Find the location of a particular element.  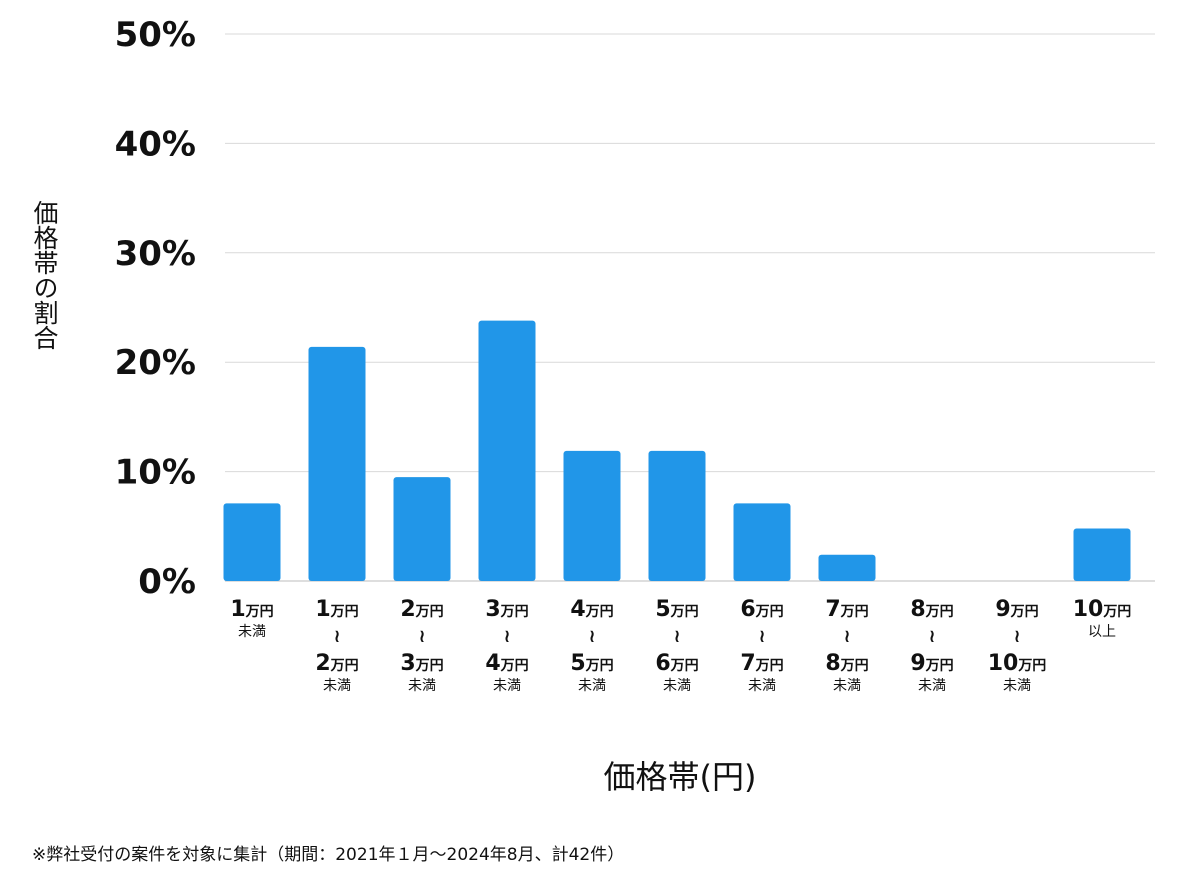

y-tick-label: 0% is located at coordinates (167, 582).